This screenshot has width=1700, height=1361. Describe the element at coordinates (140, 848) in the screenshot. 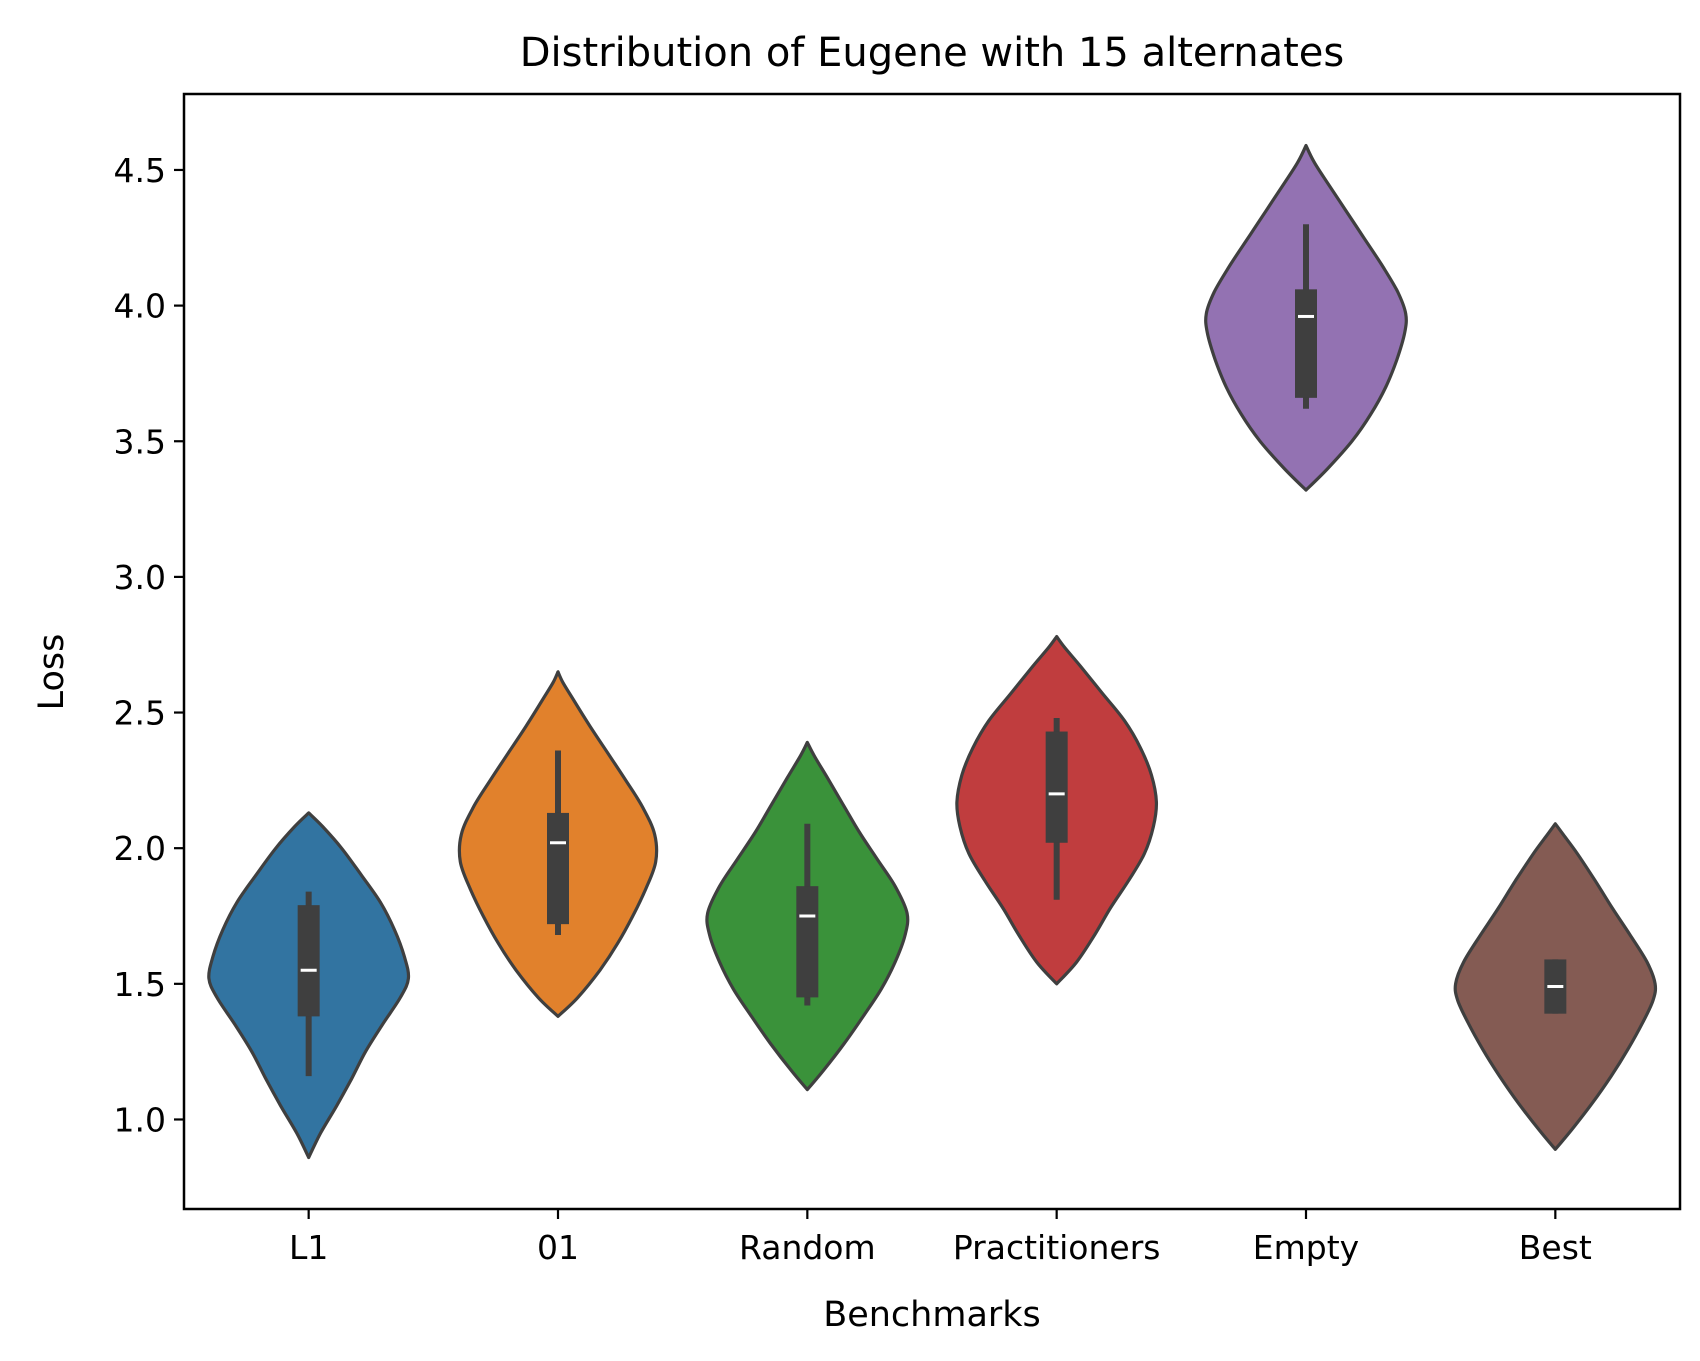

I see `y-tick-label: 2.0` at that location.